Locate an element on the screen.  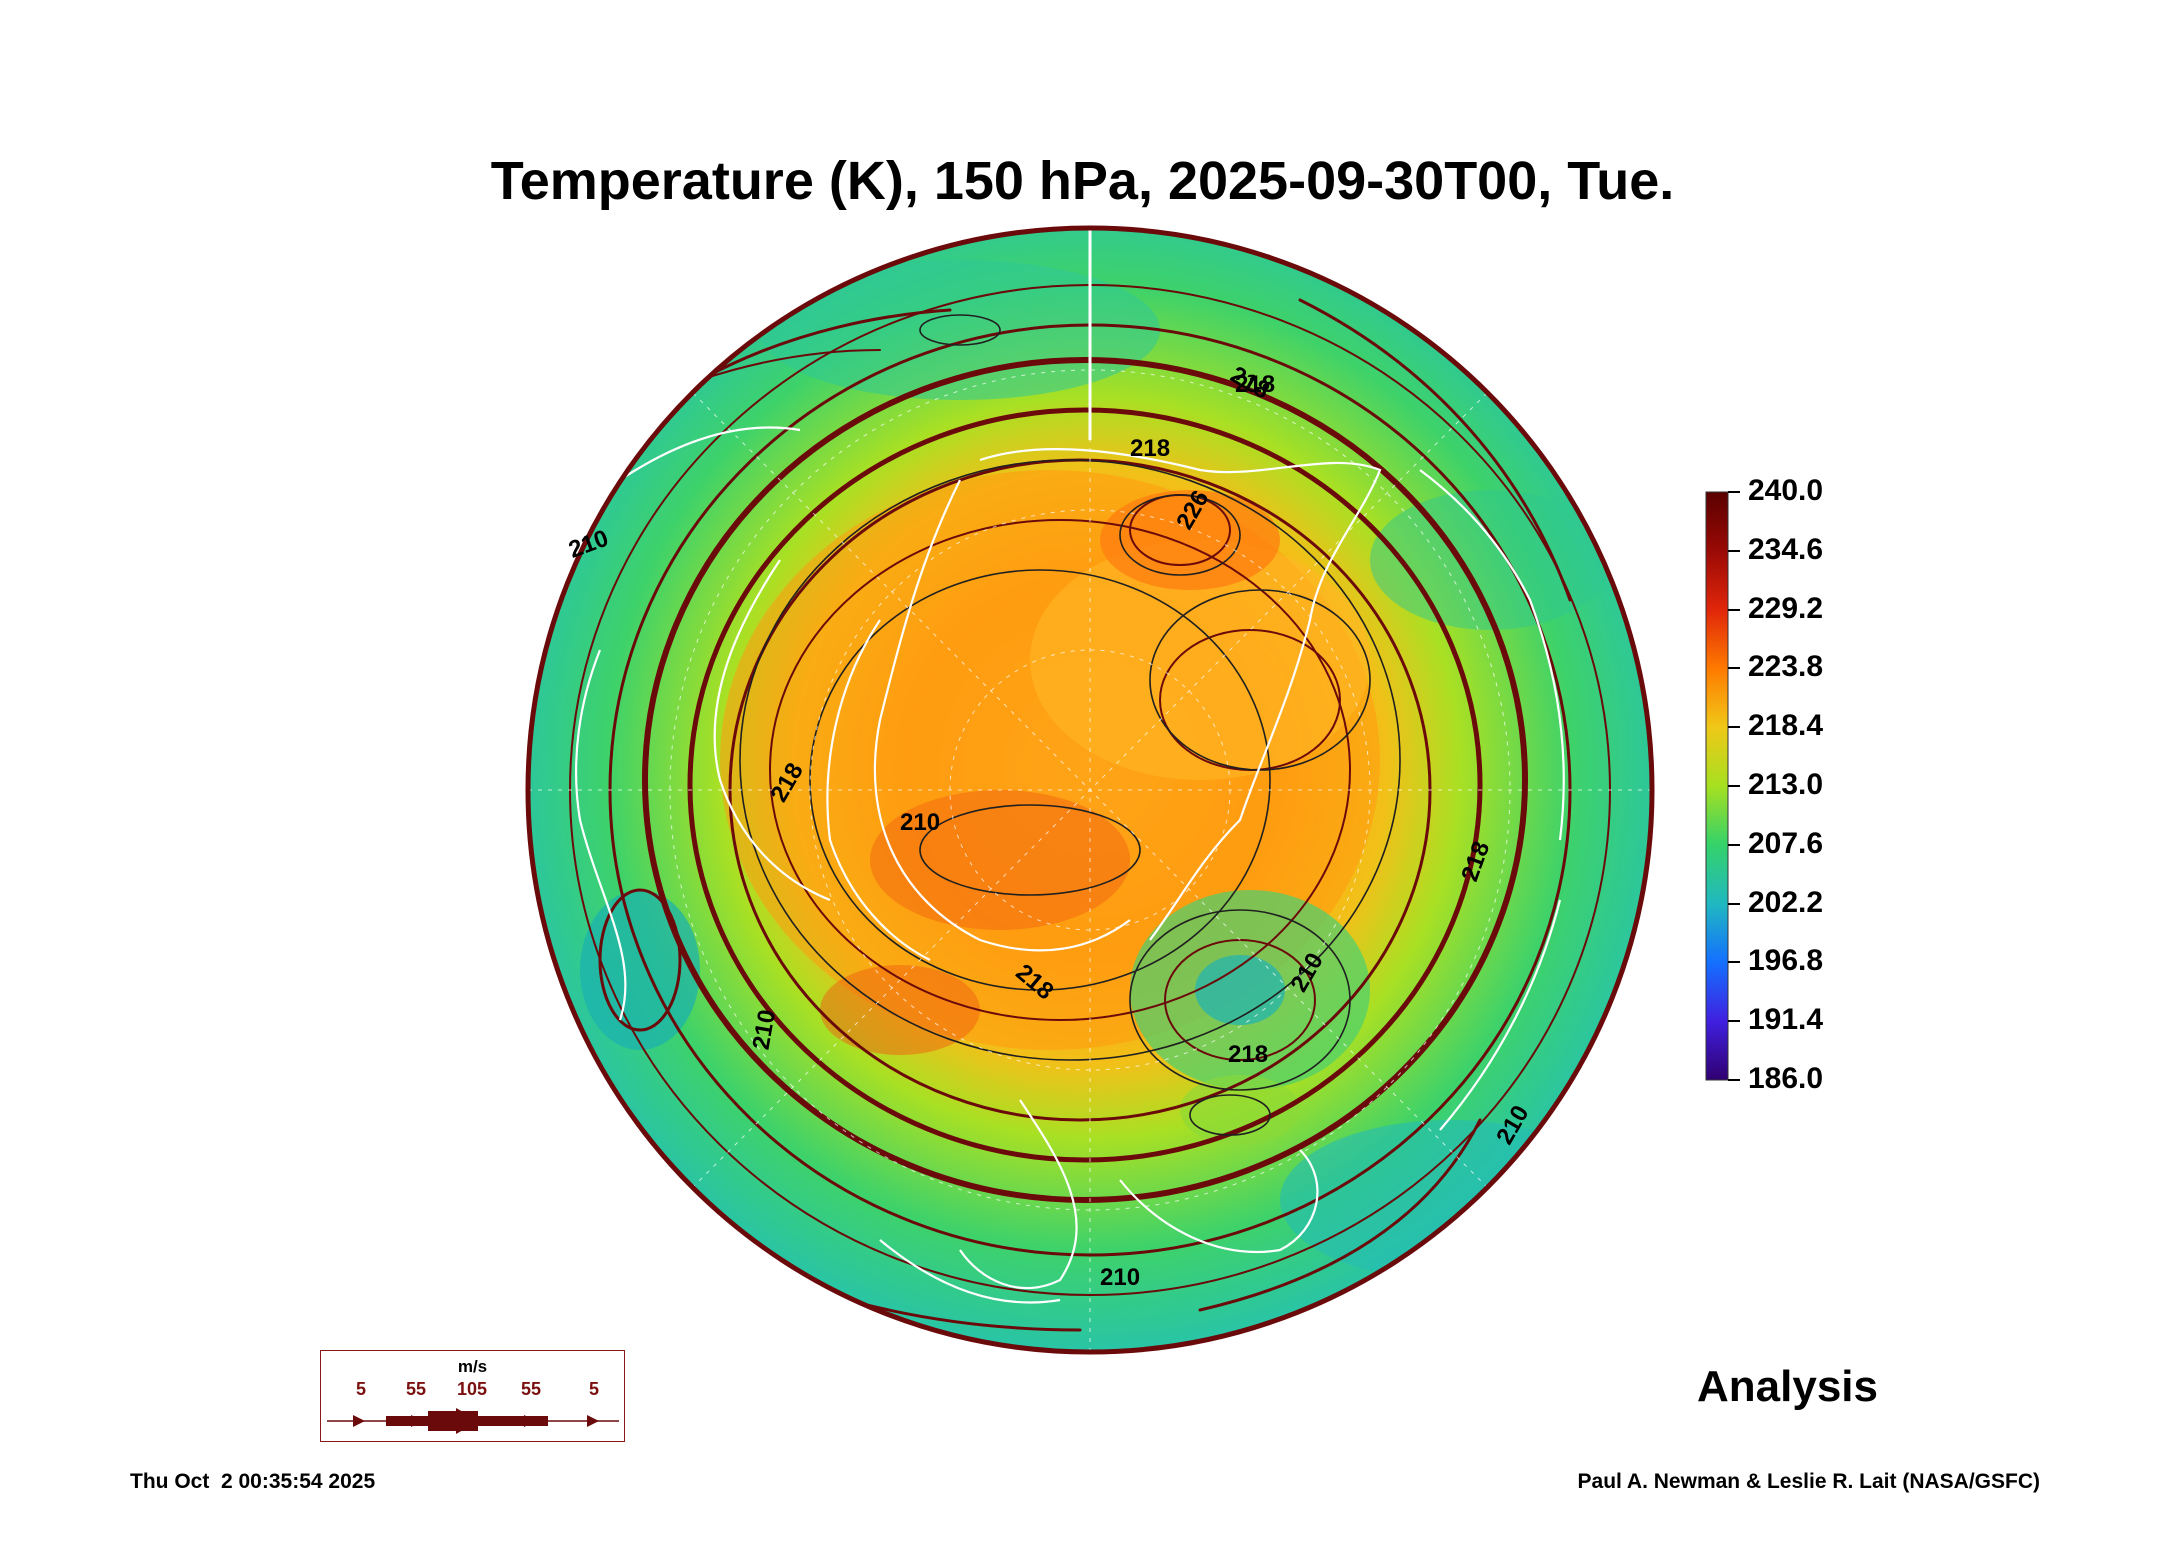
colorbar-tick-label: 186.0 is located at coordinates (1786, 1078).